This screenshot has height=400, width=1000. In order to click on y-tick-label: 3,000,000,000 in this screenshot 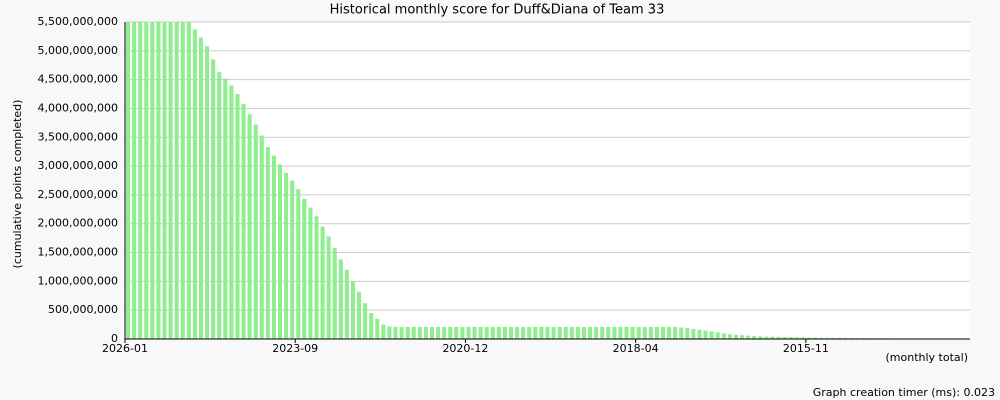, I will do `click(78, 165)`.